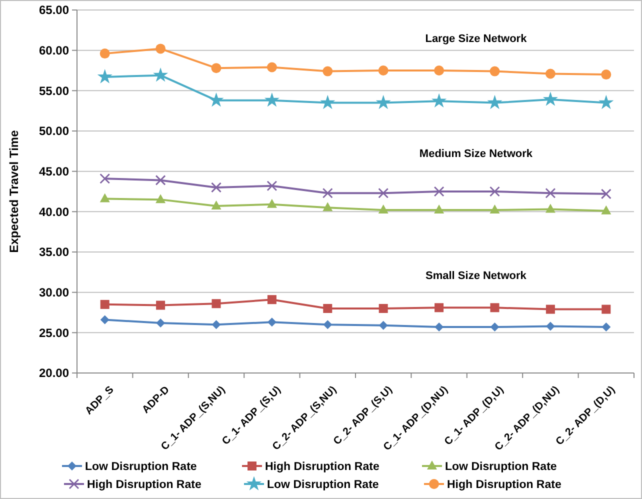 The width and height of the screenshot is (642, 499). What do you see at coordinates (477, 276) in the screenshot?
I see `annotation: Small Size Network` at bounding box center [477, 276].